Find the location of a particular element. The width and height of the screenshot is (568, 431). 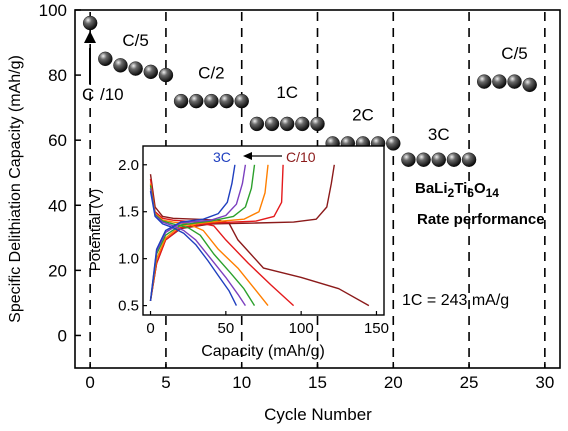

y-tick-label: 0 is located at coordinates (62, 335).